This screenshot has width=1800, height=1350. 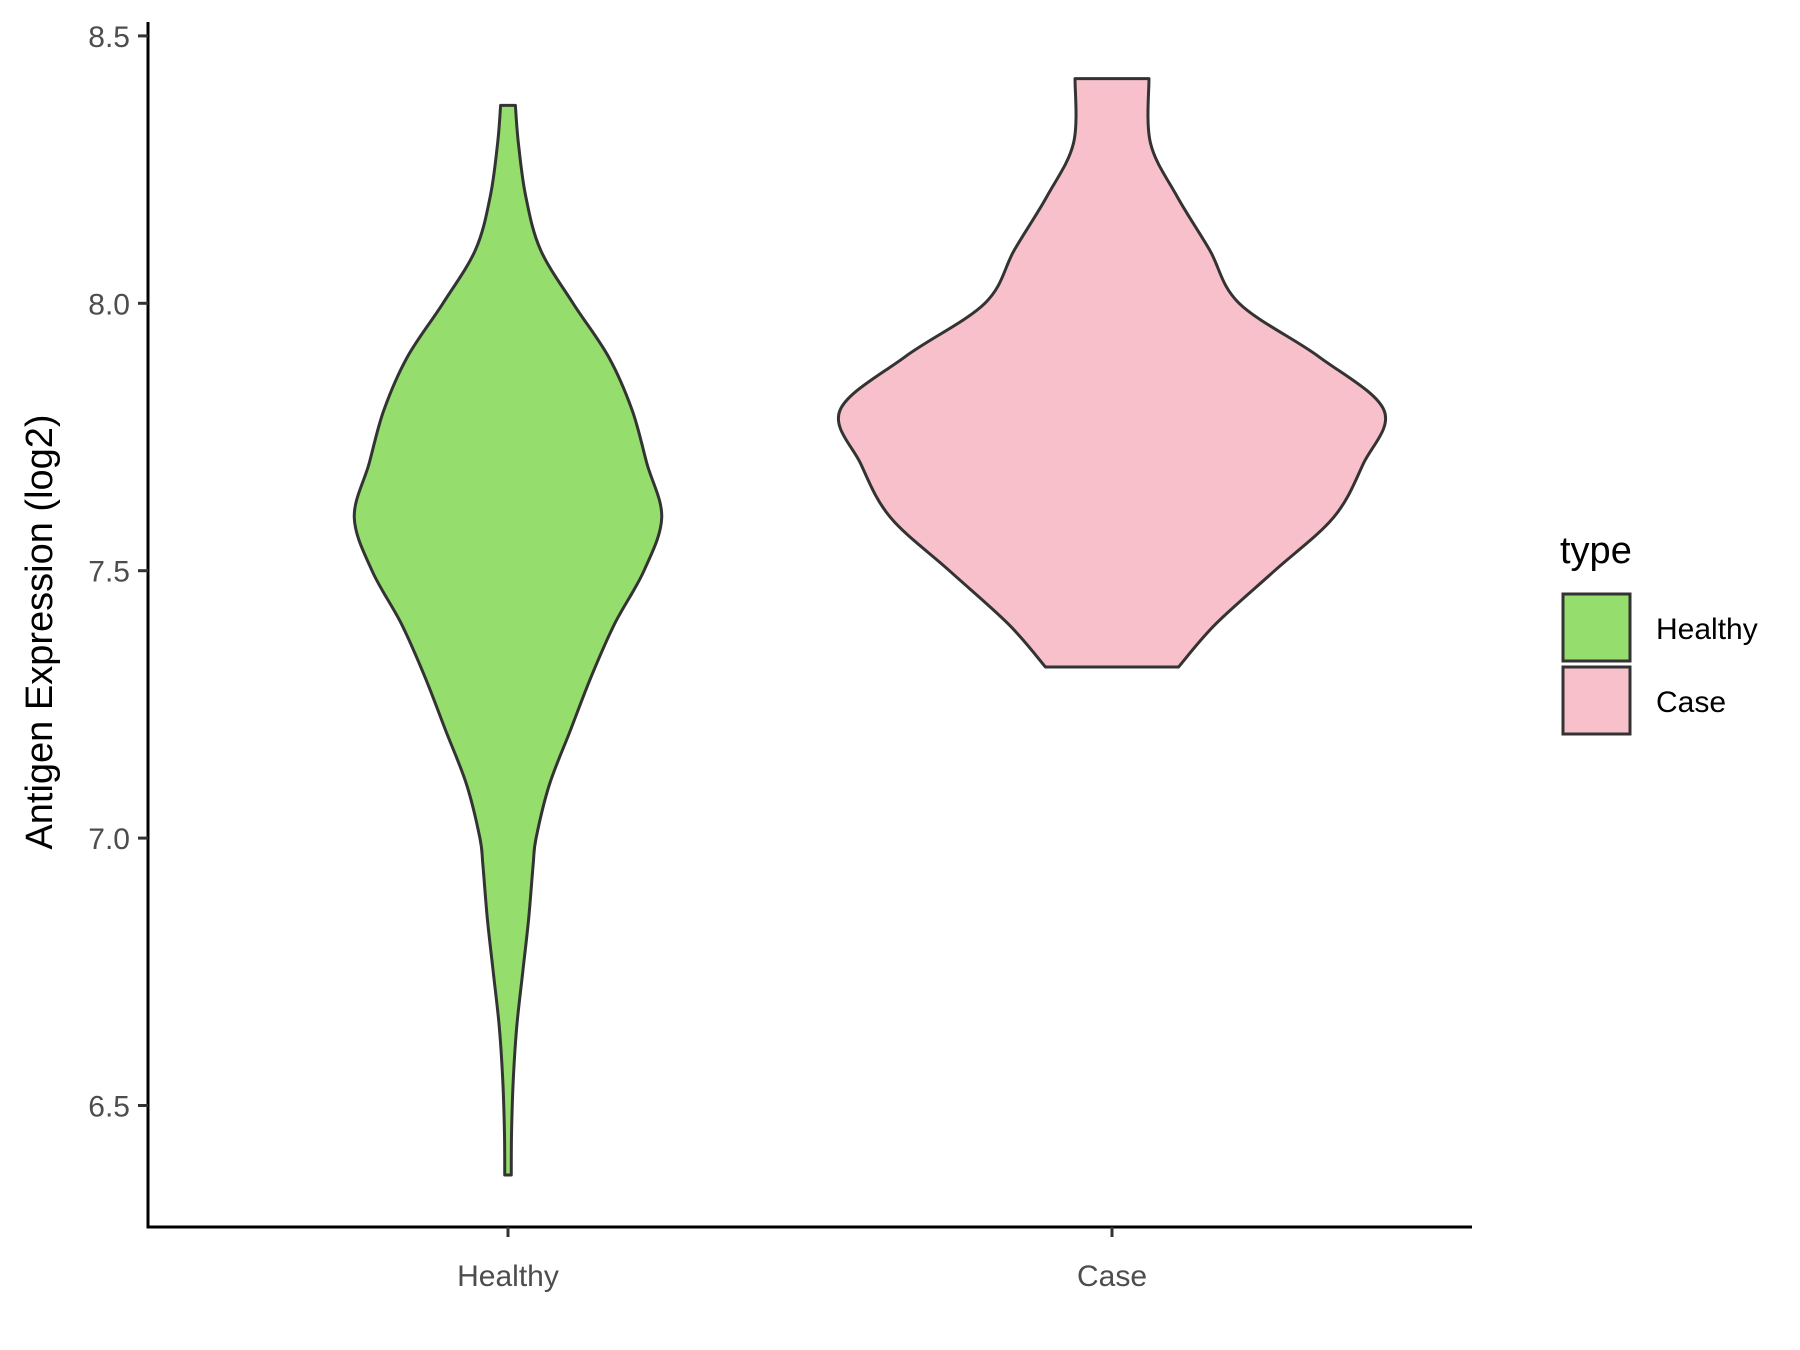 What do you see at coordinates (109, 839) in the screenshot?
I see `y-tick-label: 7.0` at bounding box center [109, 839].